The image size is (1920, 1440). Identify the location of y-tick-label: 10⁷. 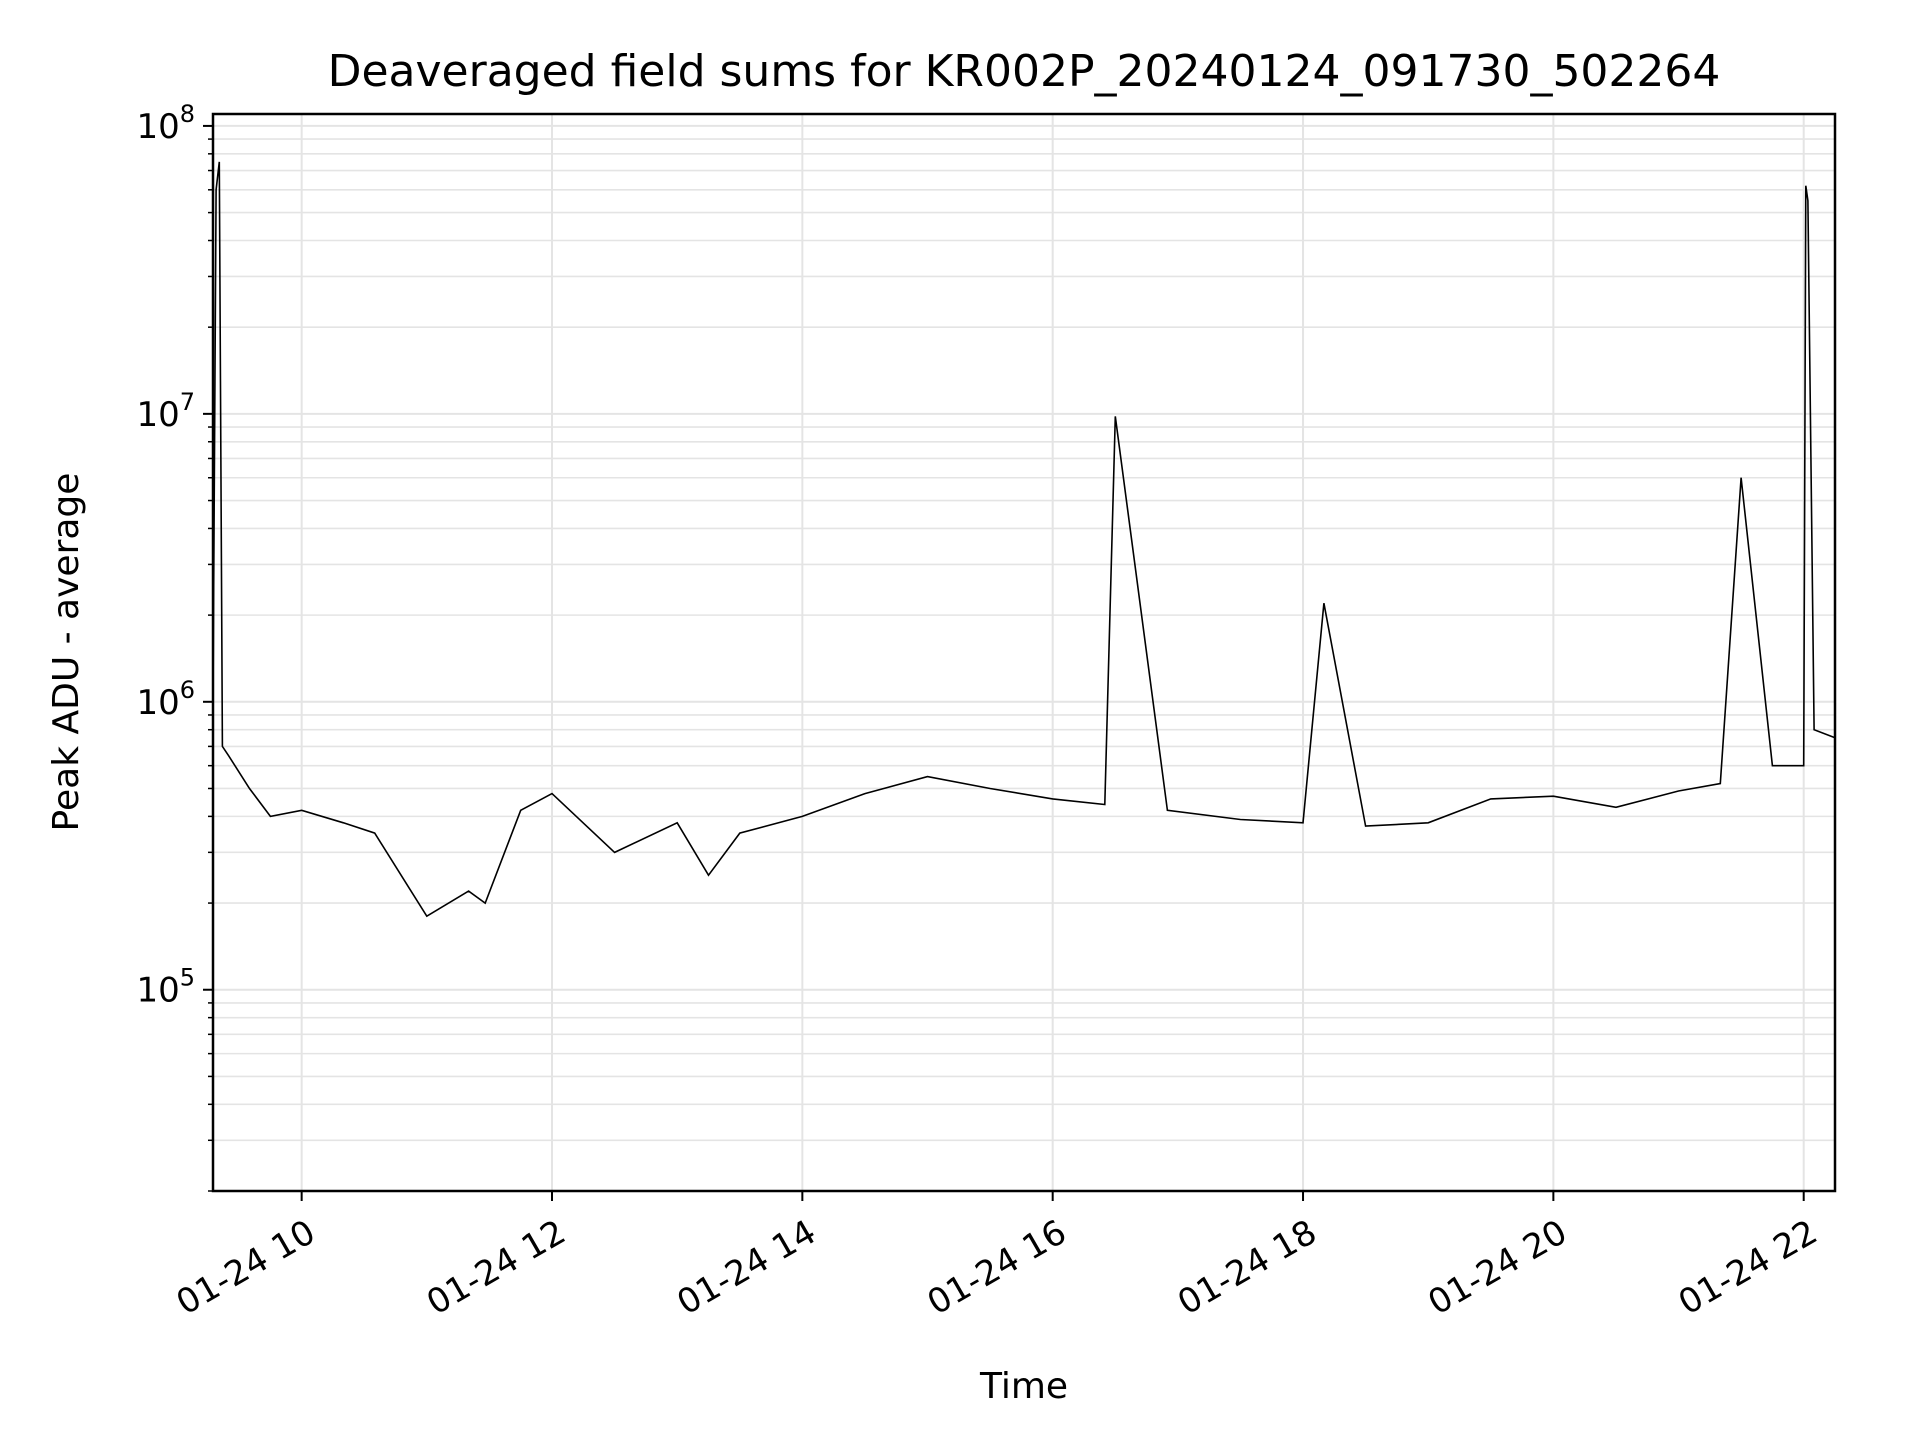
(165, 411).